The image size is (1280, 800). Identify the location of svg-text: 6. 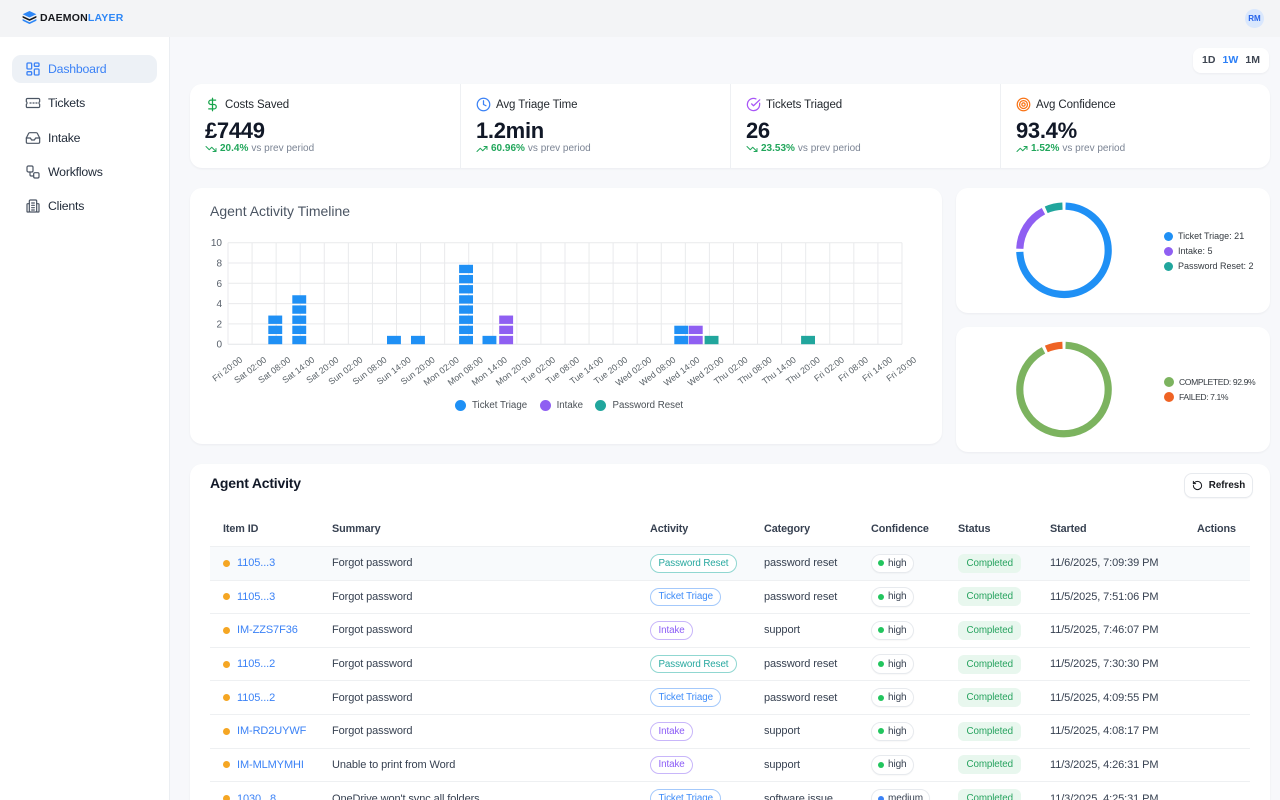
(219, 283).